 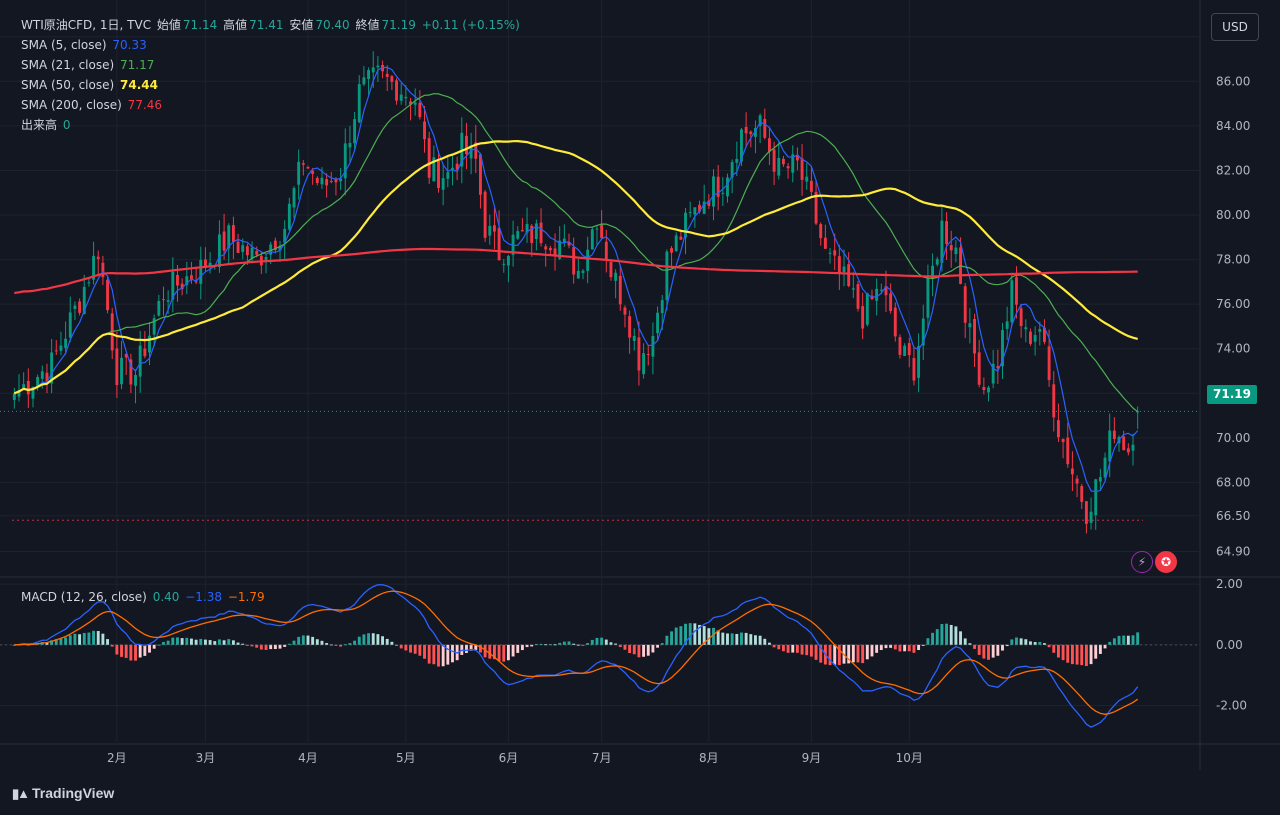 What do you see at coordinates (92, 105) in the screenshot?
I see `legend-sma200: SMA (200, close) 77.46` at bounding box center [92, 105].